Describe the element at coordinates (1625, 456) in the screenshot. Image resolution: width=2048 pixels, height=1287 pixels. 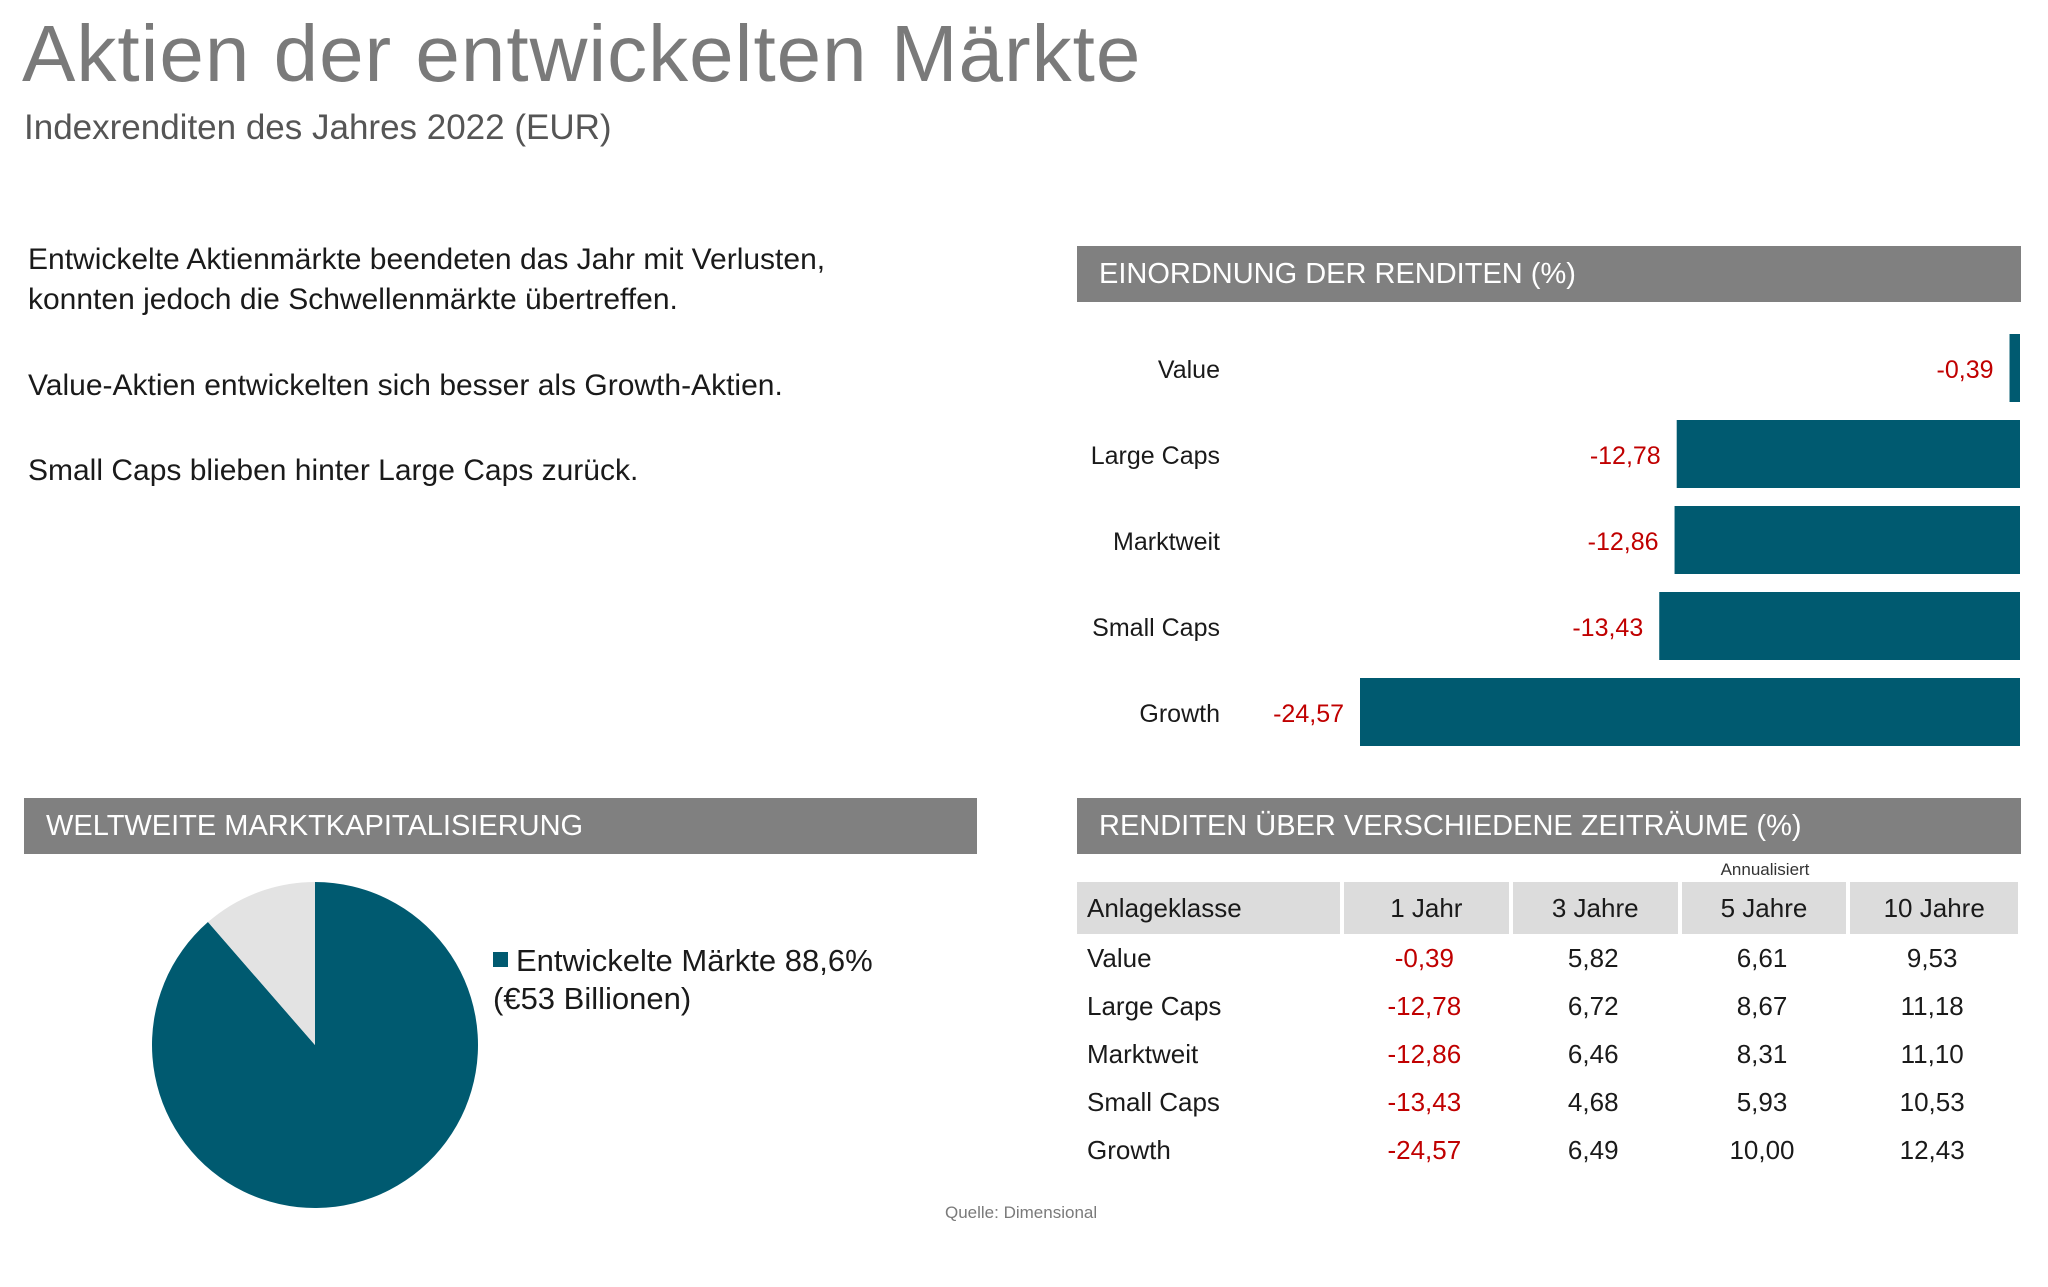
I see `bar-value-label: -12,78` at that location.